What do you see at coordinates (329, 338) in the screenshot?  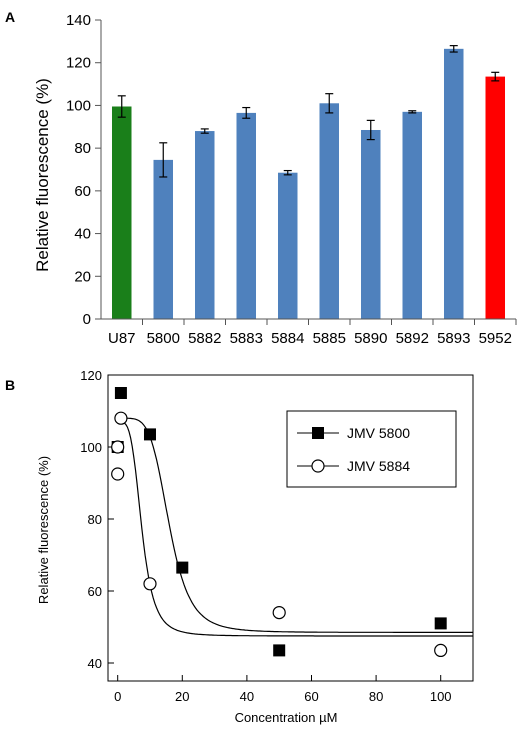 I see `x-tick-label: 5885` at bounding box center [329, 338].